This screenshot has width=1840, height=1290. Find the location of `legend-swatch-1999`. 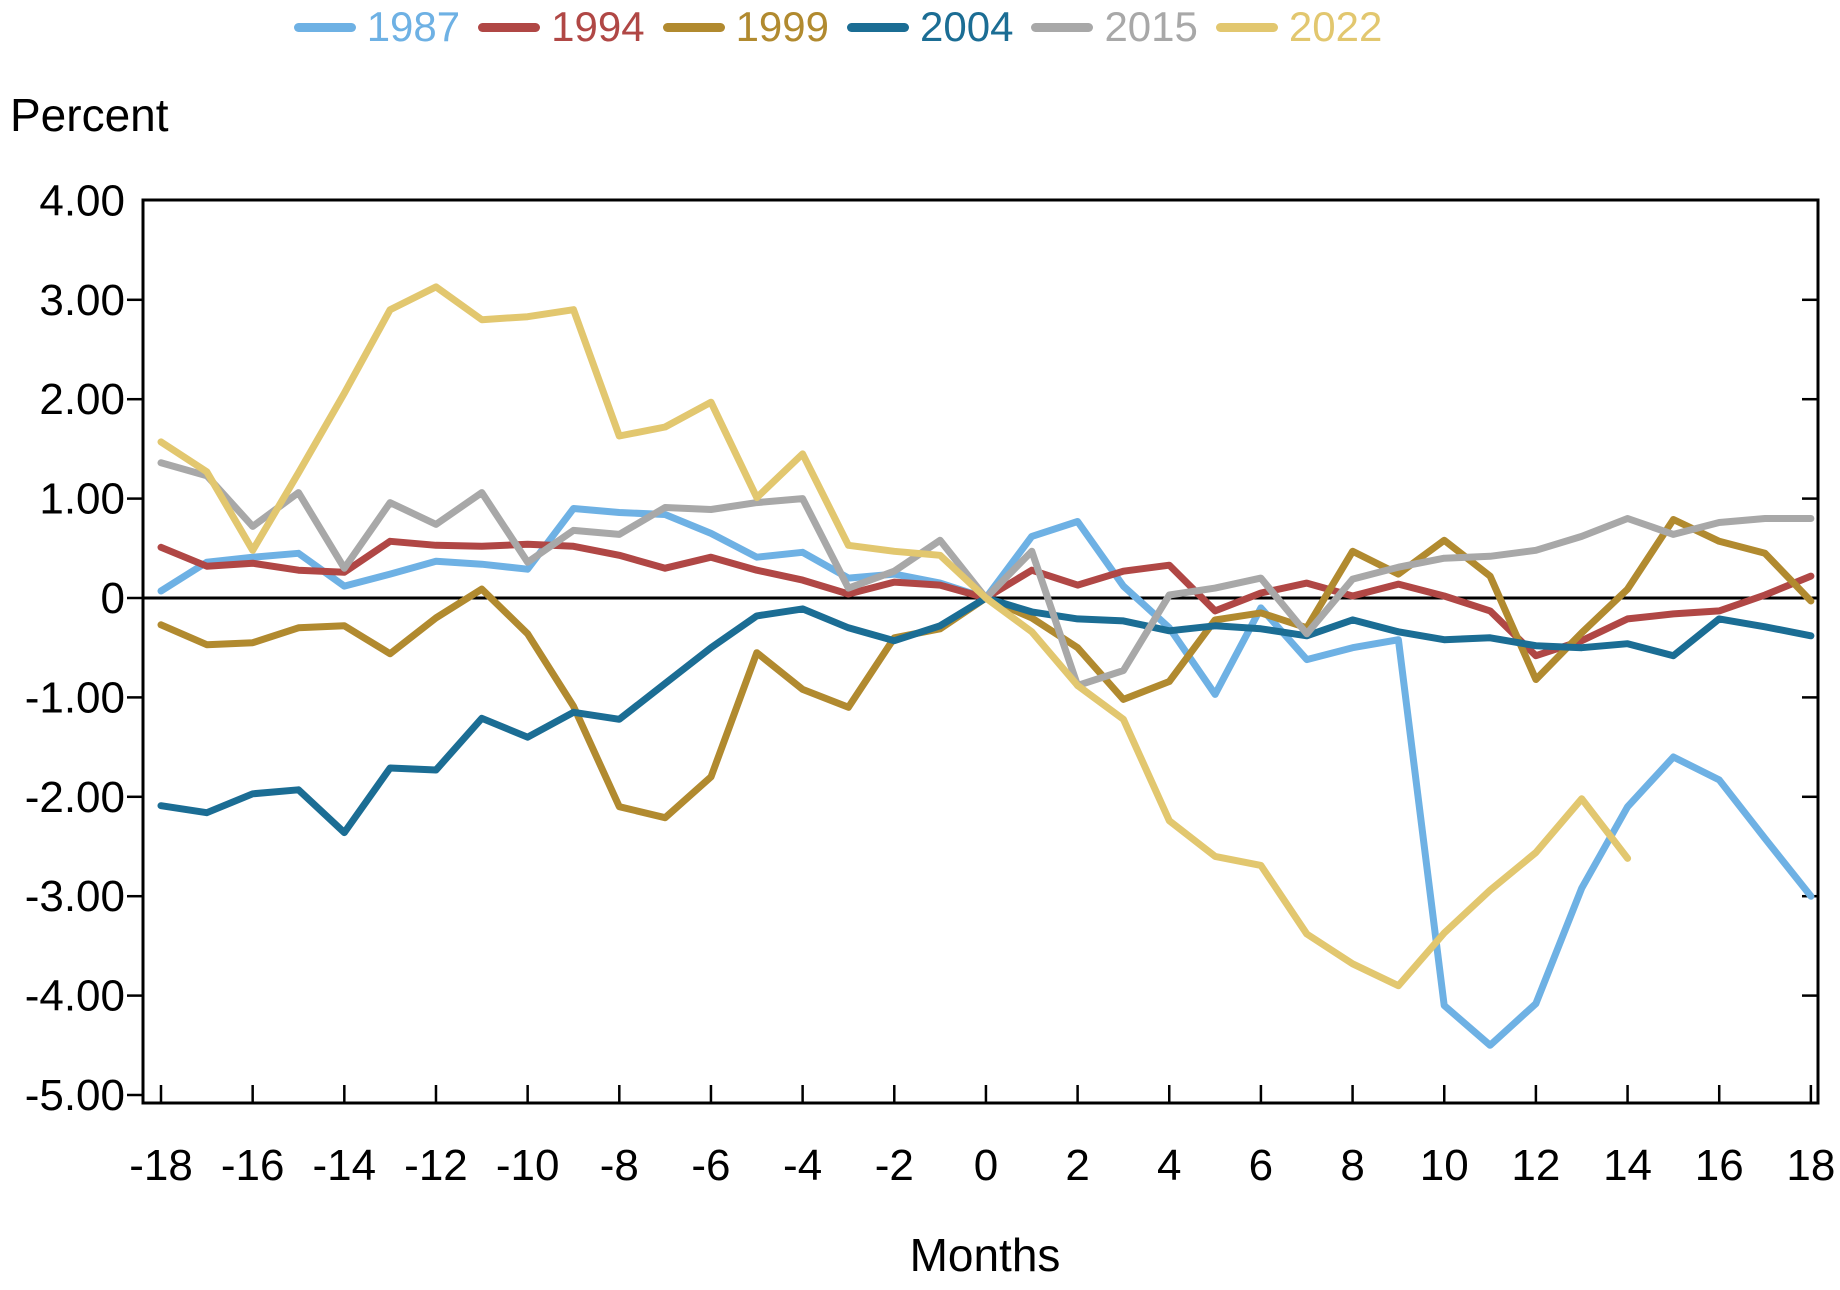

legend-swatch-1999 is located at coordinates (693, 27).